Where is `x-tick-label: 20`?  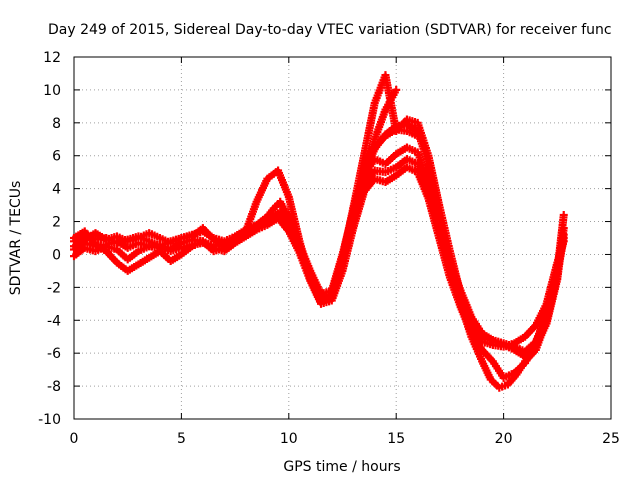
x-tick-label: 20 is located at coordinates (504, 439).